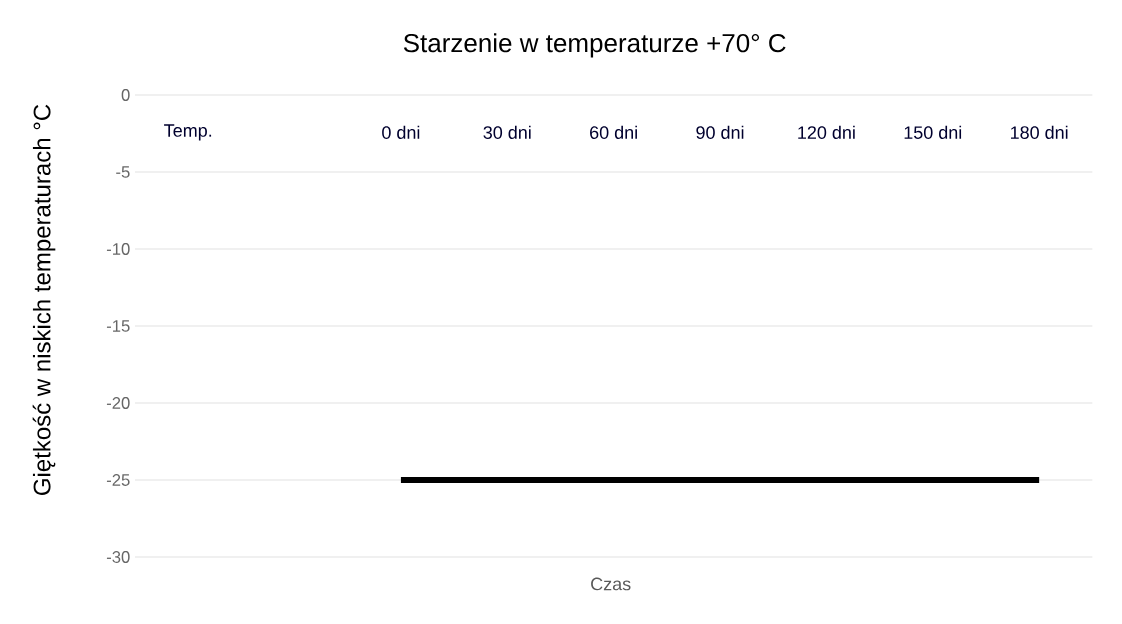 The width and height of the screenshot is (1122, 624). I want to click on x-tick-label: 90 dni, so click(720, 132).